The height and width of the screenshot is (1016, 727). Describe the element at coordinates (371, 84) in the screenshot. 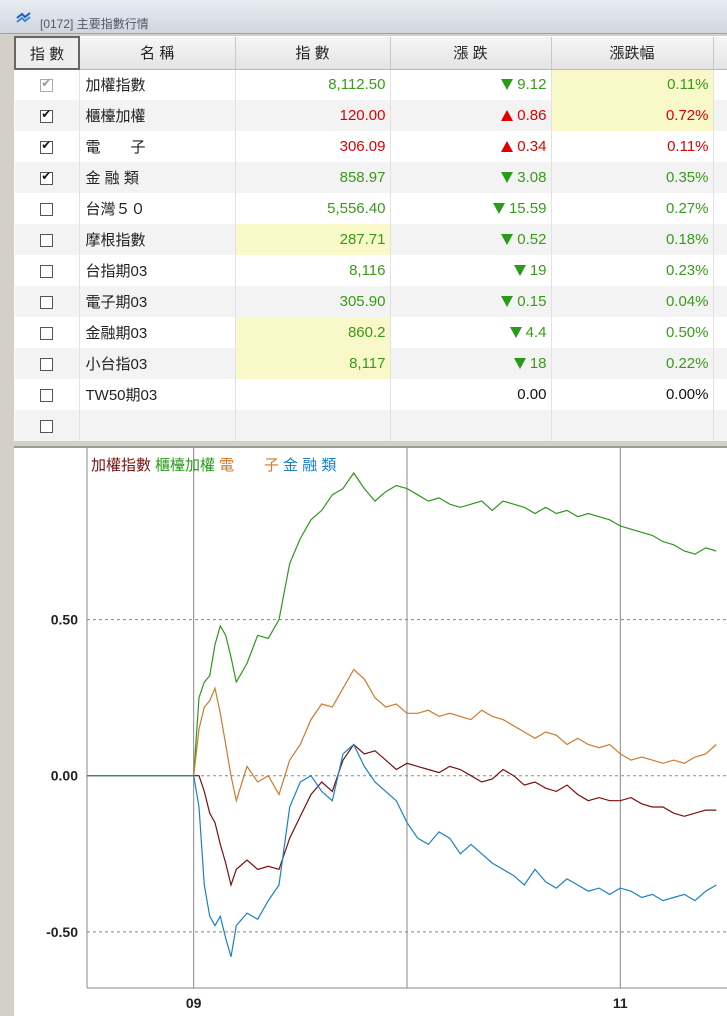

I see `table-row: ✔ 加權指數 8,112.50 9.12 0.11%` at that location.